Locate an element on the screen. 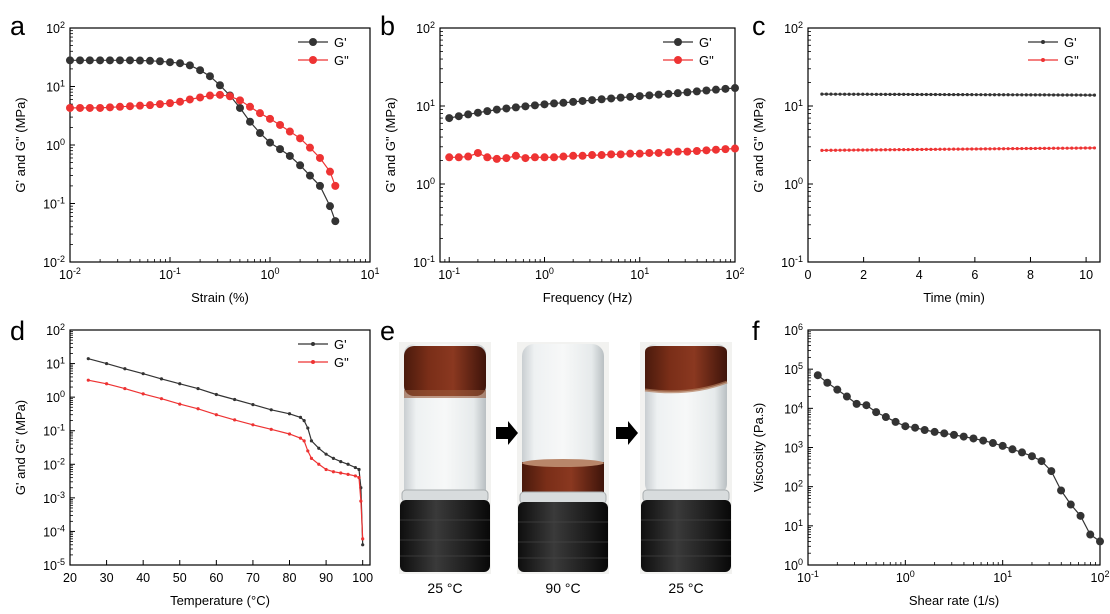 The width and height of the screenshot is (1110, 614). panel-letter-c: c is located at coordinates (759, 26).